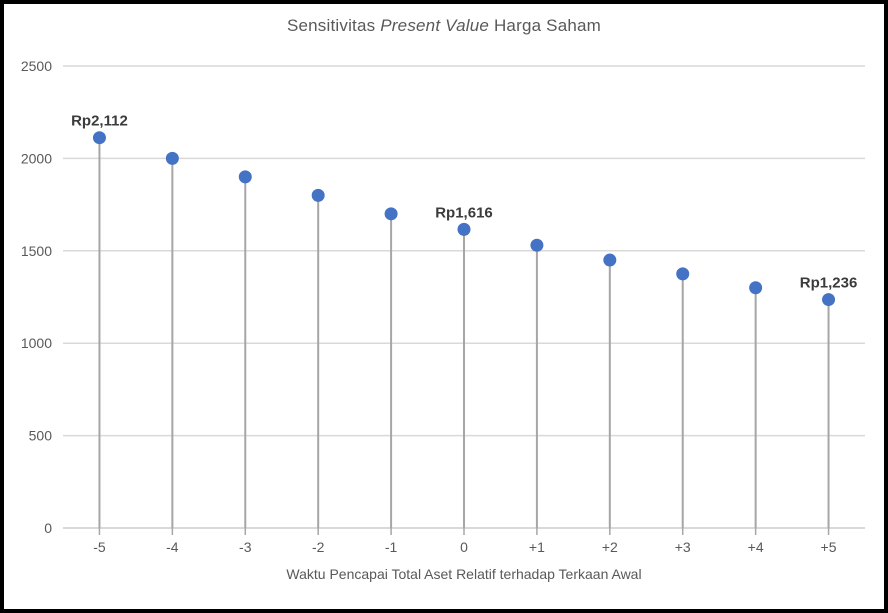 Image resolution: width=888 pixels, height=613 pixels. I want to click on x-tick-label: -2, so click(318, 547).